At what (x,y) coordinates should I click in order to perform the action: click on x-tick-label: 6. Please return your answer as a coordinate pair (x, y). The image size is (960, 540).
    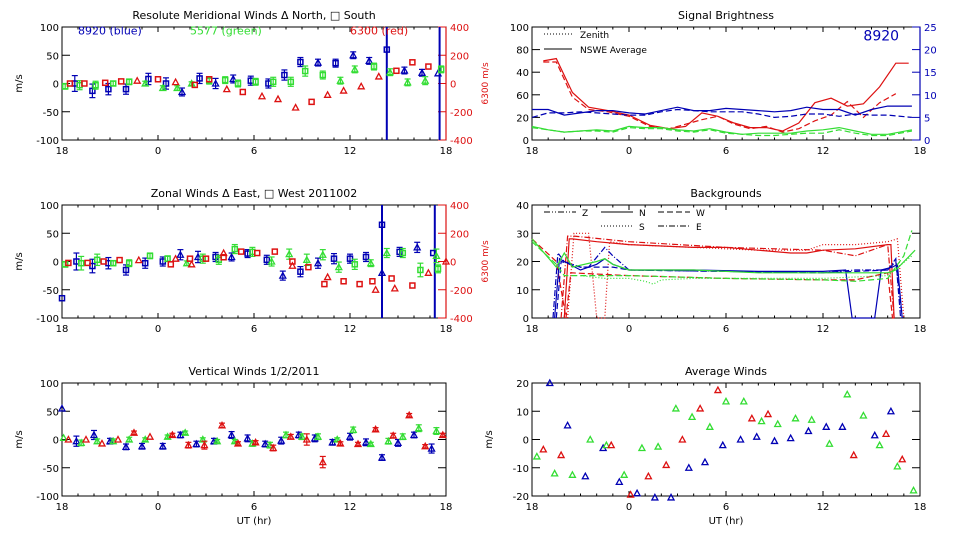
    Looking at the image, I should click on (254, 507).